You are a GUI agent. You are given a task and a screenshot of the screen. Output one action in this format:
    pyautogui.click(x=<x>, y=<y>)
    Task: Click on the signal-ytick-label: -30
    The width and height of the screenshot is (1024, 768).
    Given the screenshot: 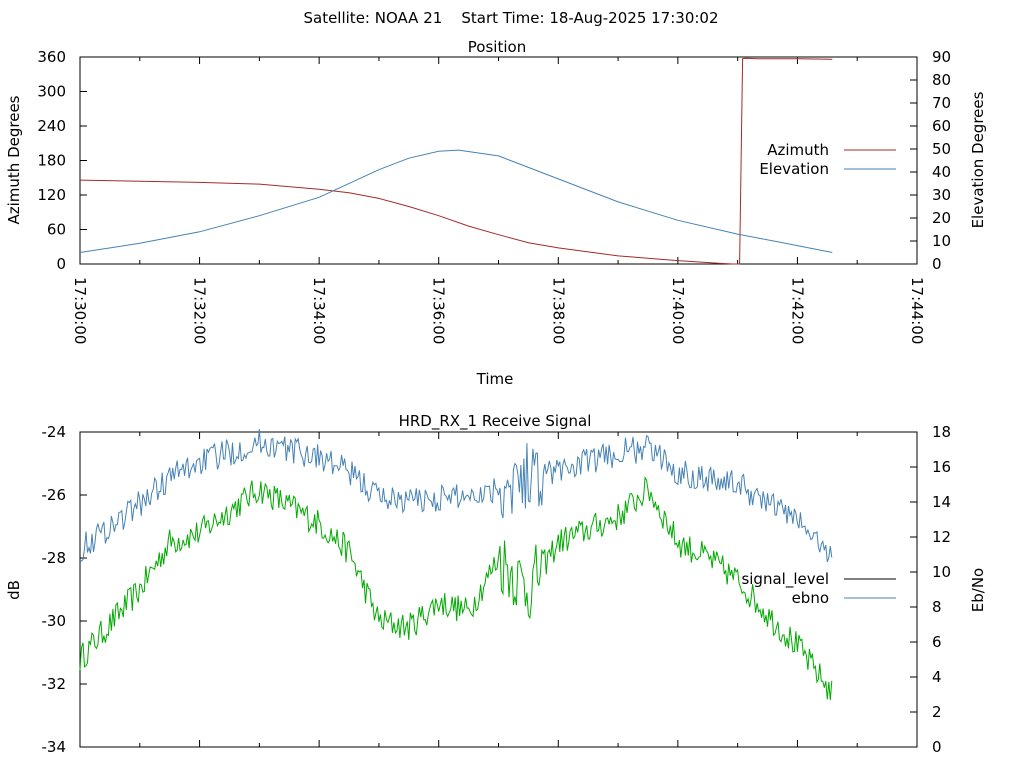 What is the action you would take?
    pyautogui.click(x=54, y=621)
    